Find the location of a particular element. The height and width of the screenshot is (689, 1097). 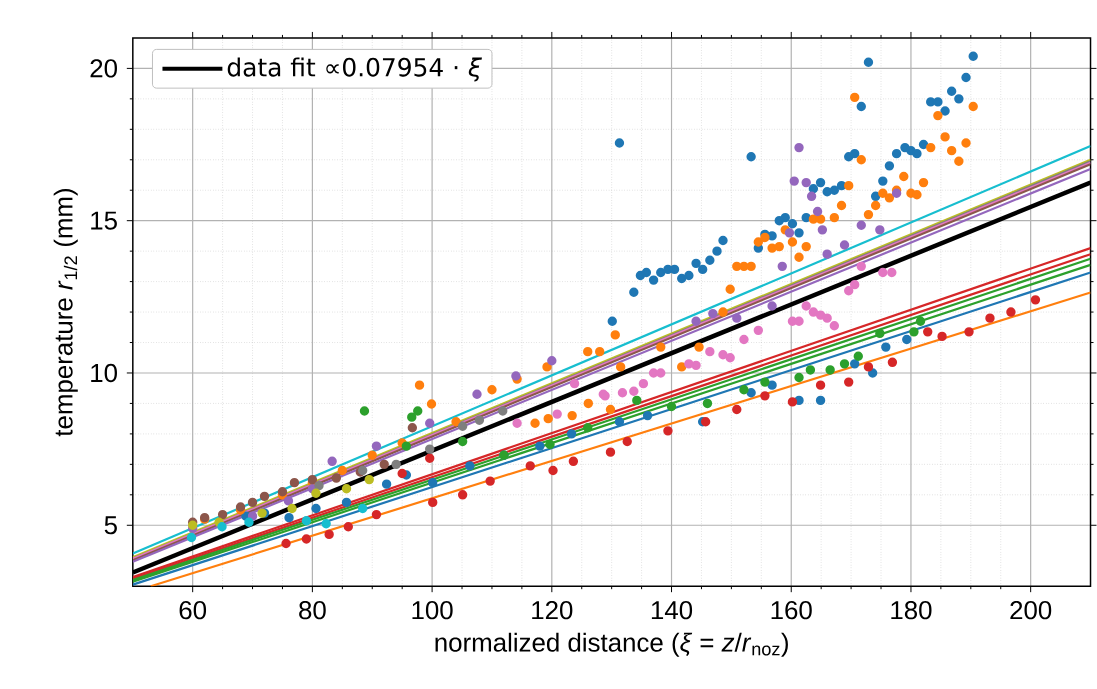

x-tick-label: 180 is located at coordinates (911, 610).